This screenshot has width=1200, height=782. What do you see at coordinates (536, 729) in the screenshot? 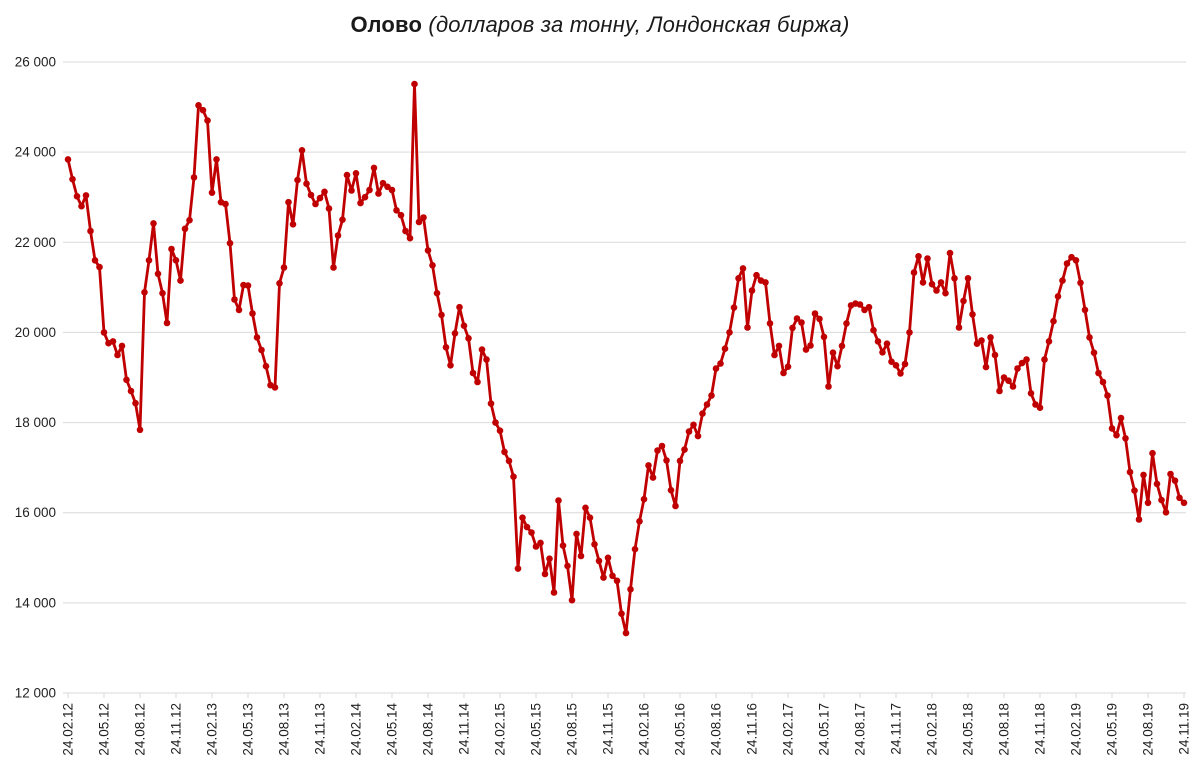
I see `x-tick-label: 24.05.15` at bounding box center [536, 729].